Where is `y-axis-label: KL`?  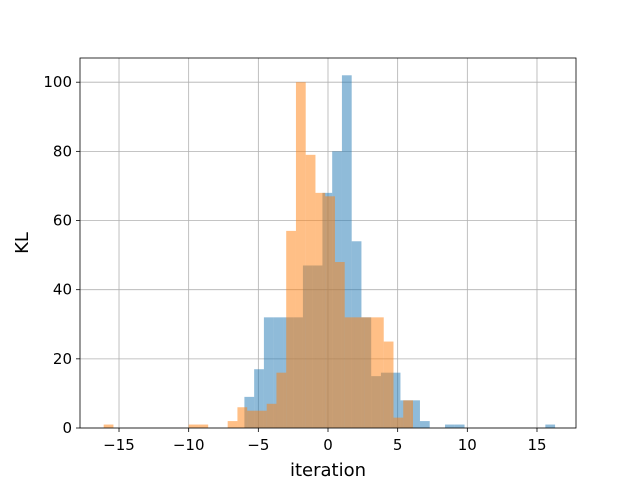 y-axis-label: KL is located at coordinates (22, 243).